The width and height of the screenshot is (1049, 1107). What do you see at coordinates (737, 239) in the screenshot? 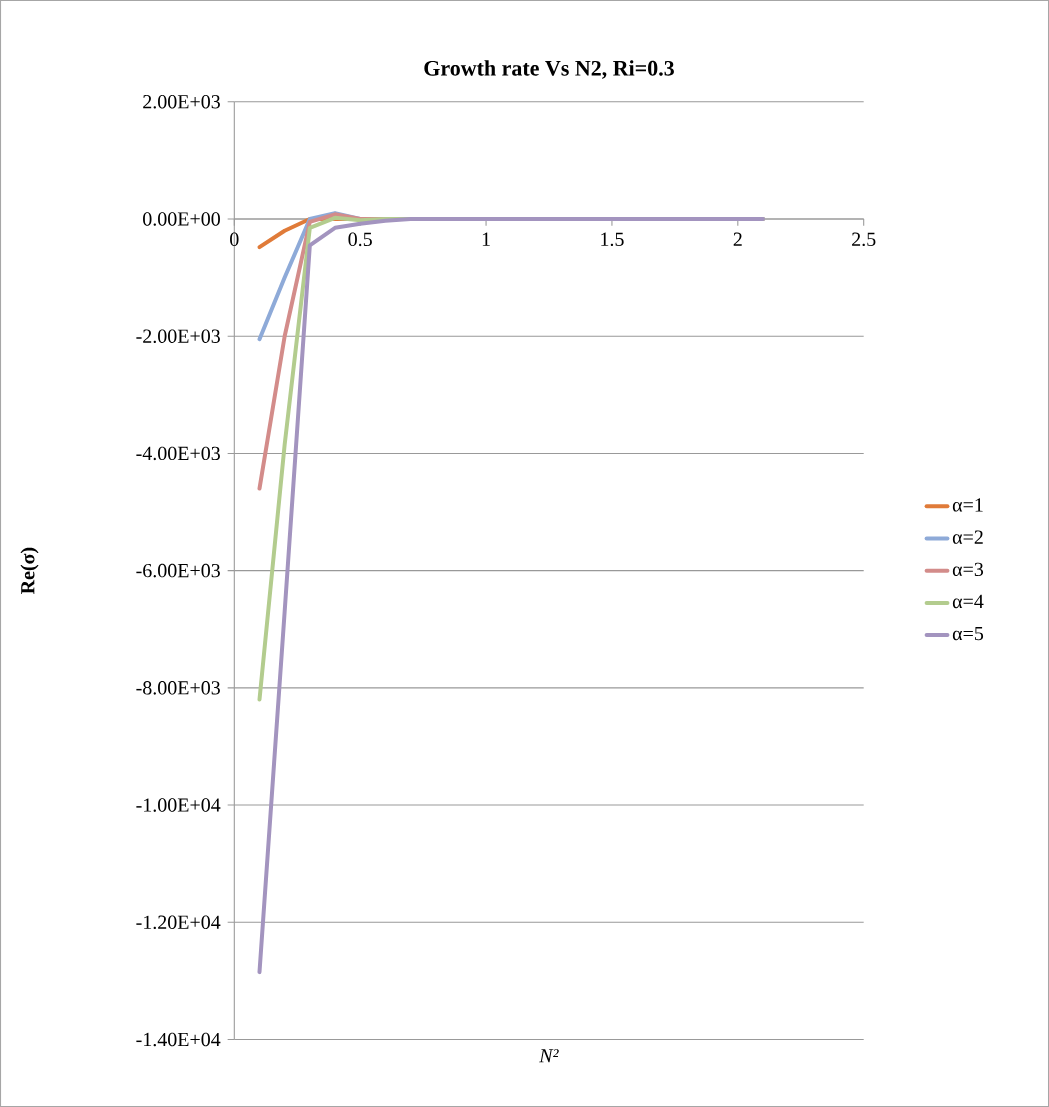
I see `x-tick-label: 2` at bounding box center [737, 239].